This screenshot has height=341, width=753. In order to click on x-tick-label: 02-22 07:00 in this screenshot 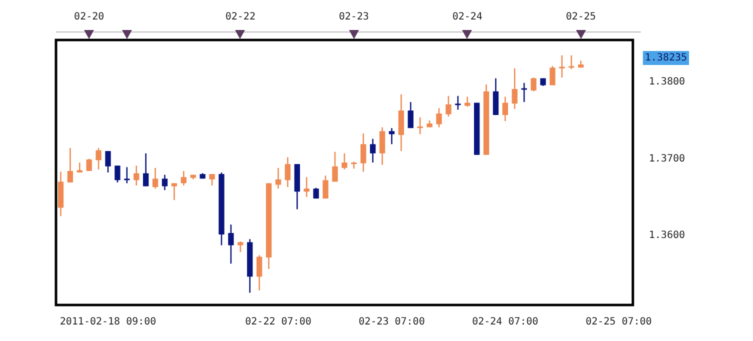, I will do `click(278, 322)`.